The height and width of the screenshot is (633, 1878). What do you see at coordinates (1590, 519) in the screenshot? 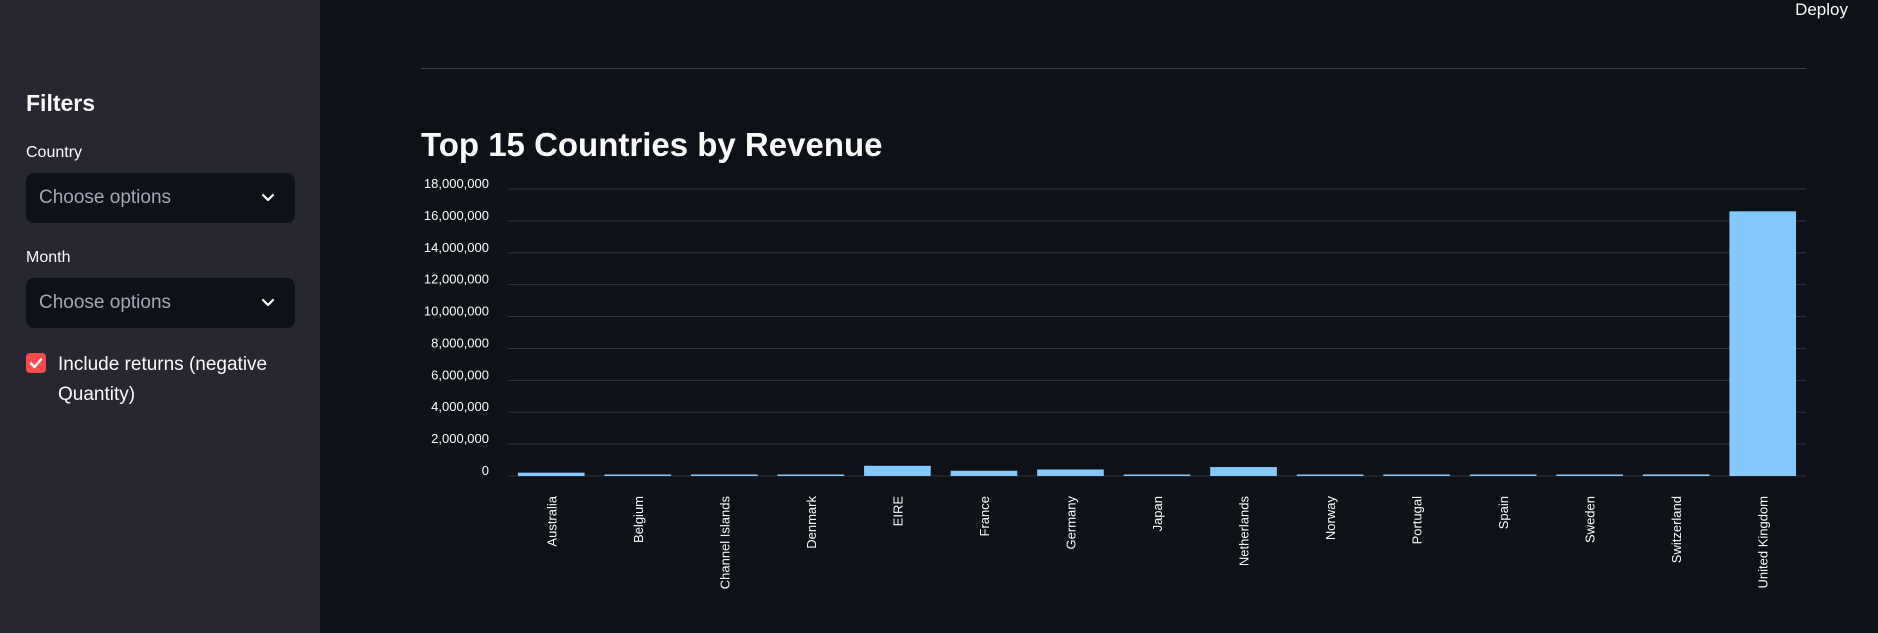
I see `x-tick-label: Sweden` at bounding box center [1590, 519].